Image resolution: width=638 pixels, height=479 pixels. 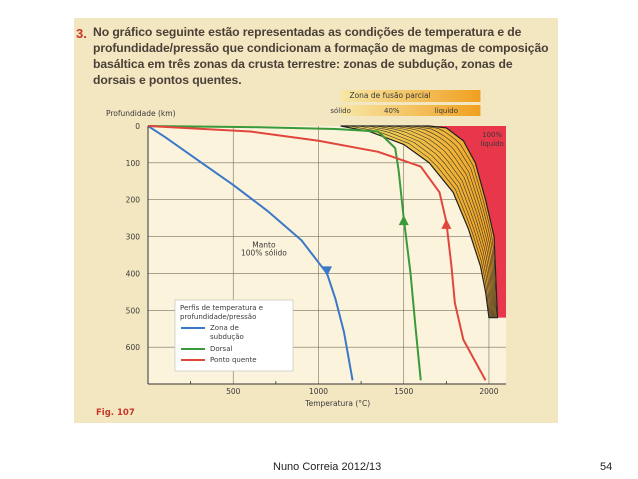 What do you see at coordinates (491, 144) in the screenshot?
I see `liquid-label-text: líquido` at bounding box center [491, 144].